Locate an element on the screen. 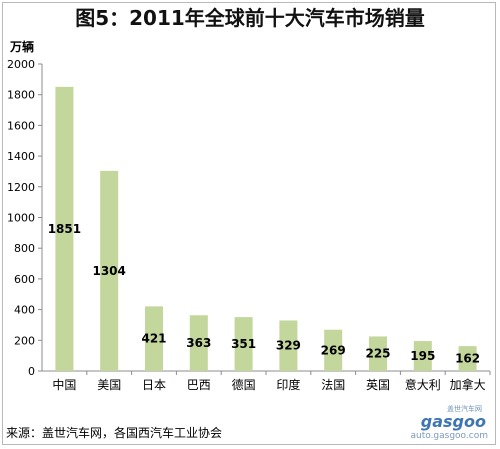  x-tick-label: 德国 is located at coordinates (244, 384).